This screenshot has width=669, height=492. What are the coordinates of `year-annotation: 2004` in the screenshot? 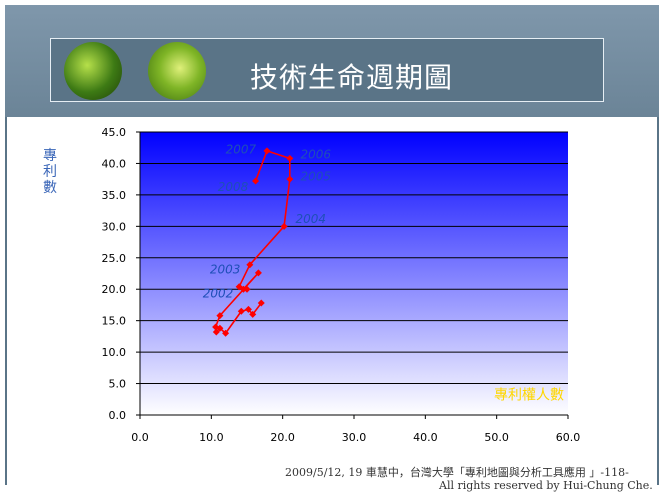 It's located at (311, 219).